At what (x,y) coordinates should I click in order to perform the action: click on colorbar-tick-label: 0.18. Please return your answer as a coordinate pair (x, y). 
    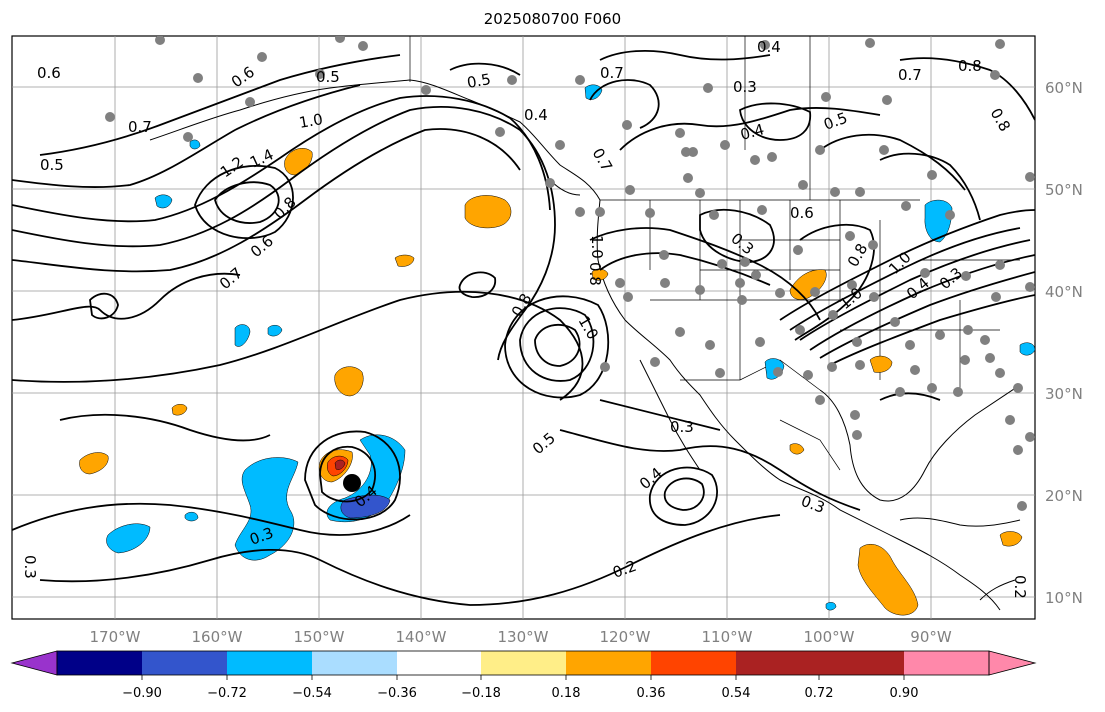
    Looking at the image, I should click on (566, 693).